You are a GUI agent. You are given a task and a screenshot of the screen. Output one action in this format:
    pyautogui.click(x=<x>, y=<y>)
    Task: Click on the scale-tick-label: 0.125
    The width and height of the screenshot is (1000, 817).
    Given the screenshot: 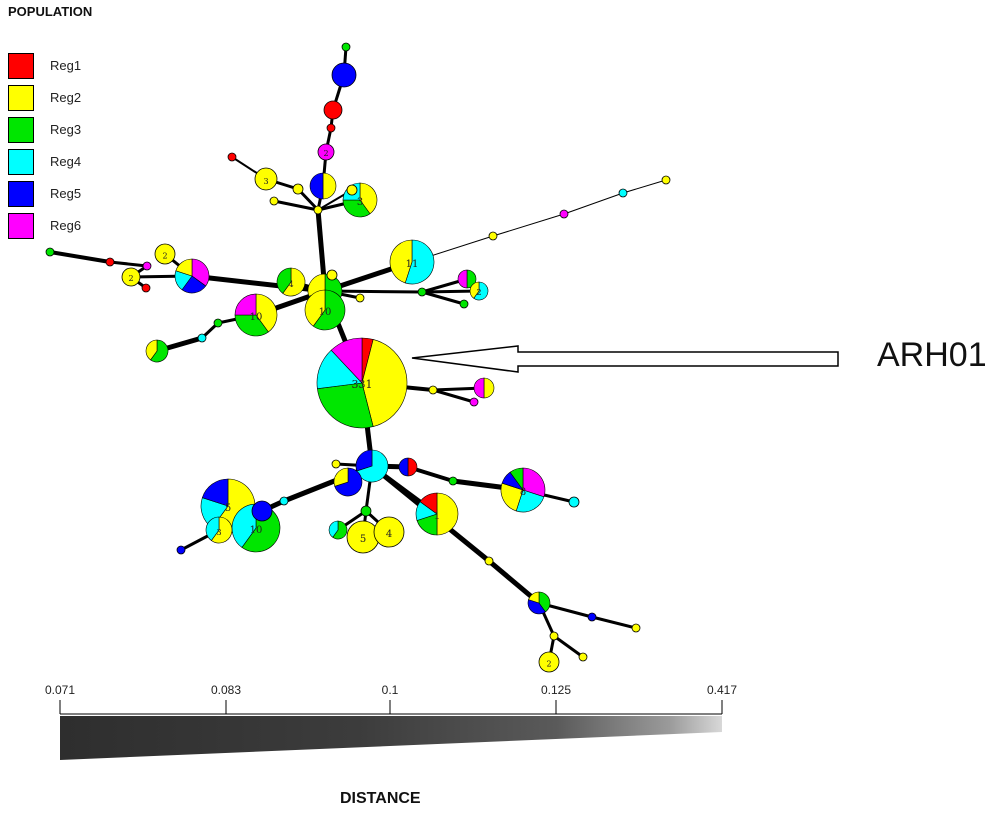 What is the action you would take?
    pyautogui.click(x=556, y=690)
    